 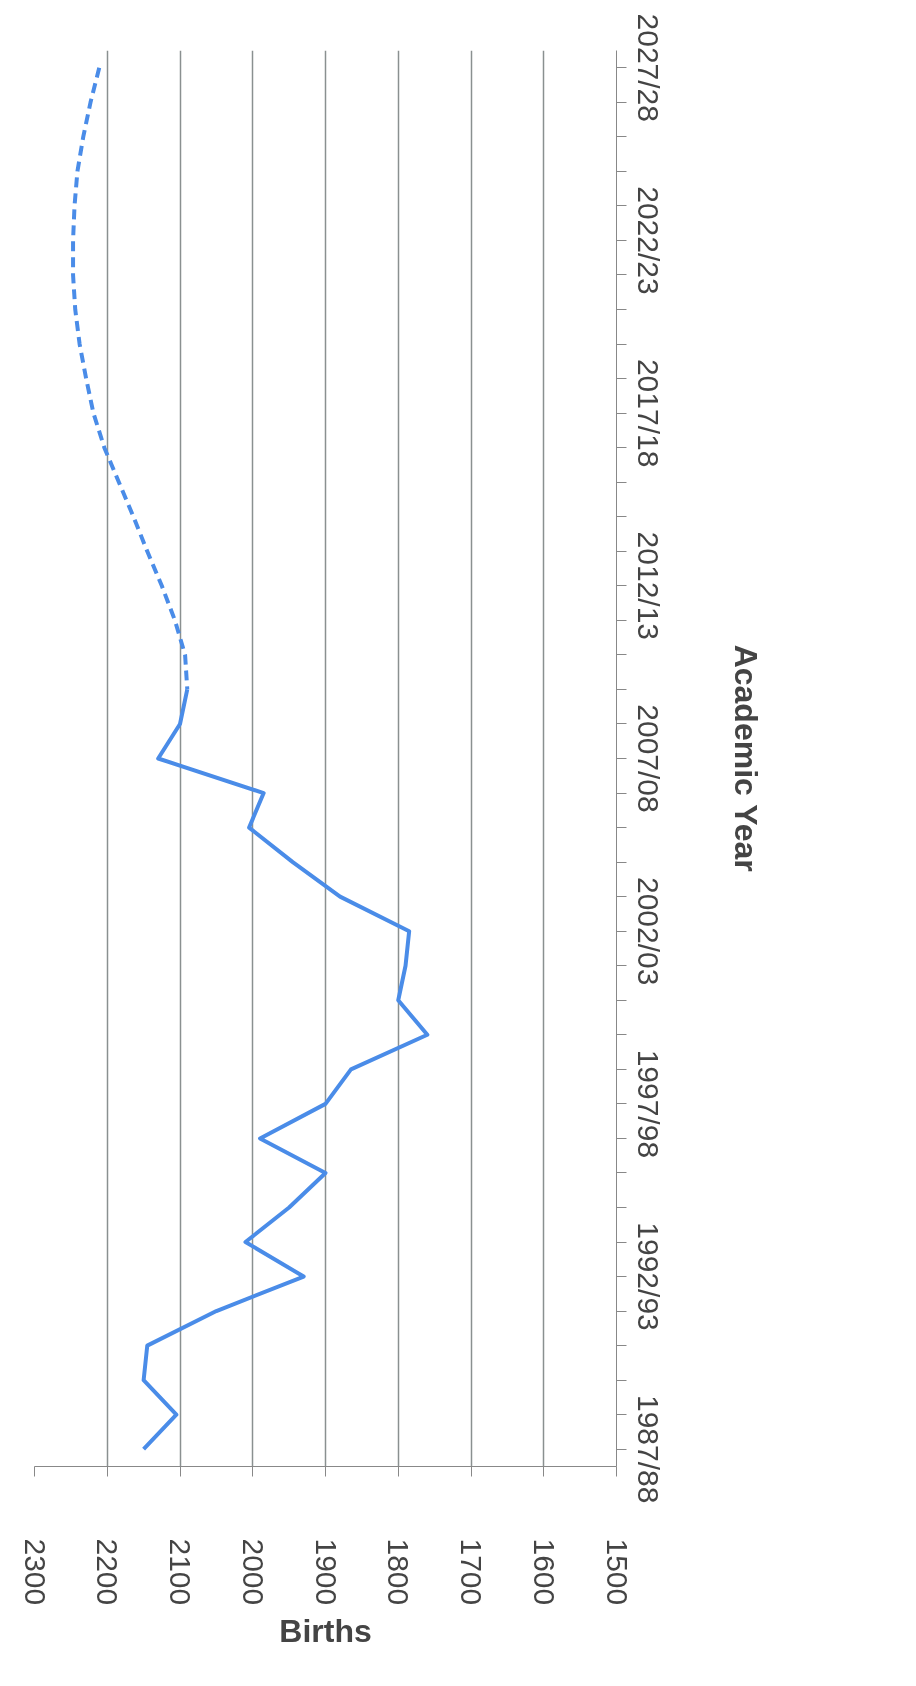 What do you see at coordinates (544, 1572) in the screenshot?
I see `x-tick-label: 1600` at bounding box center [544, 1572].